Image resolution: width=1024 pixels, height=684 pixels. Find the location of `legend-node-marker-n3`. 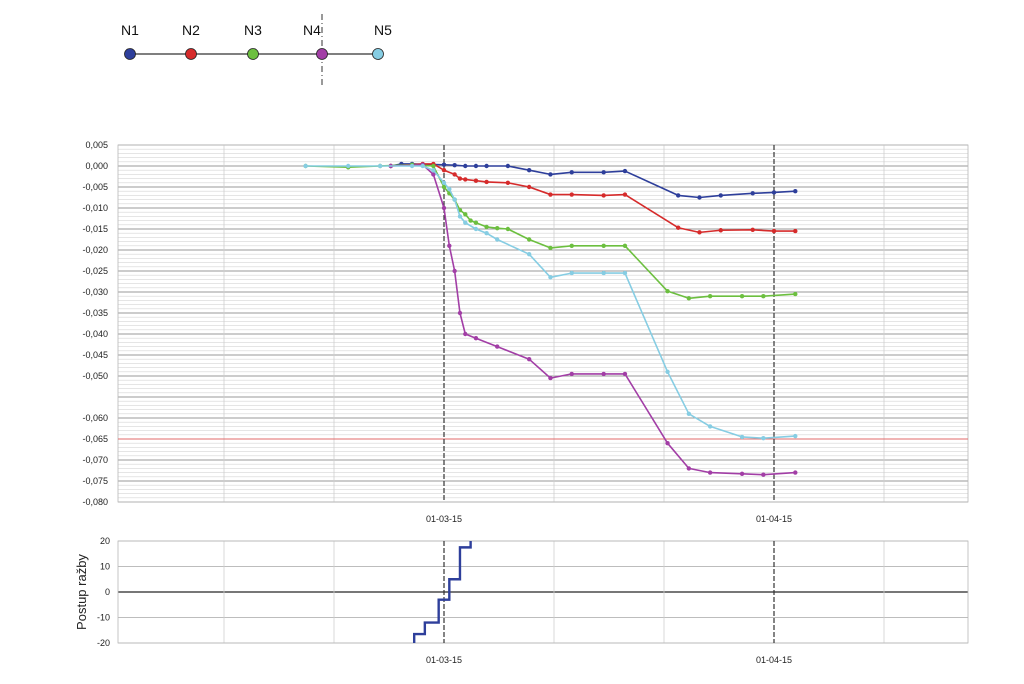

legend-node-marker-n3 is located at coordinates (253, 54).